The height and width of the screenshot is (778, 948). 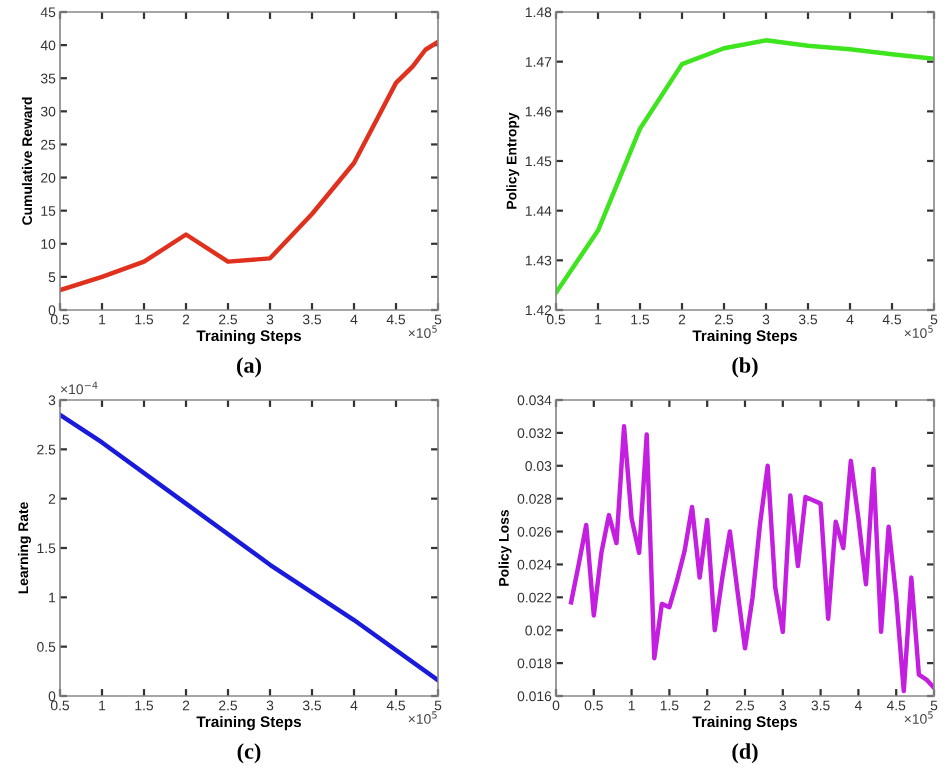 What do you see at coordinates (249, 367) in the screenshot?
I see `text: (a)` at bounding box center [249, 367].